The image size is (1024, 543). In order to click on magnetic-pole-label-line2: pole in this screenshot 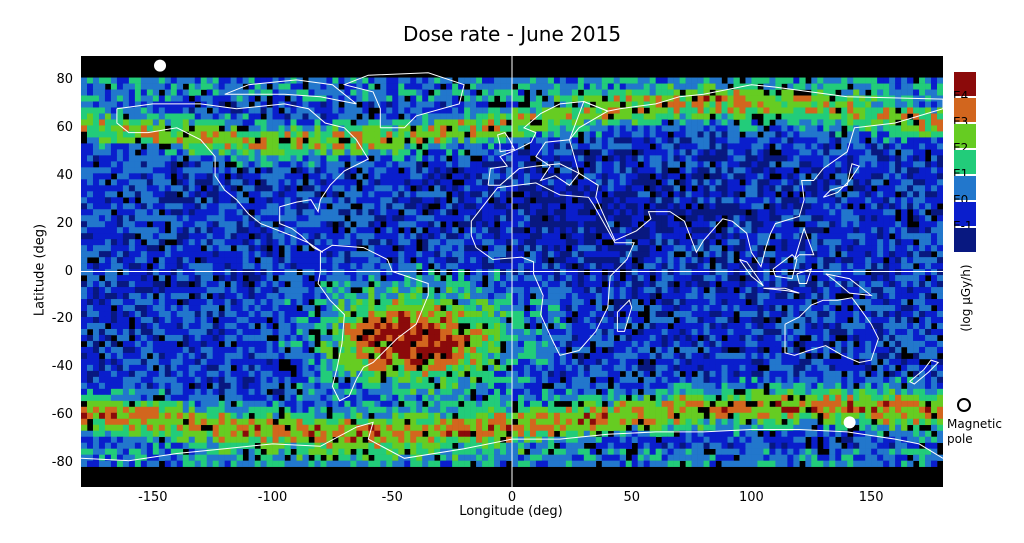, I will do `click(960, 439)`.